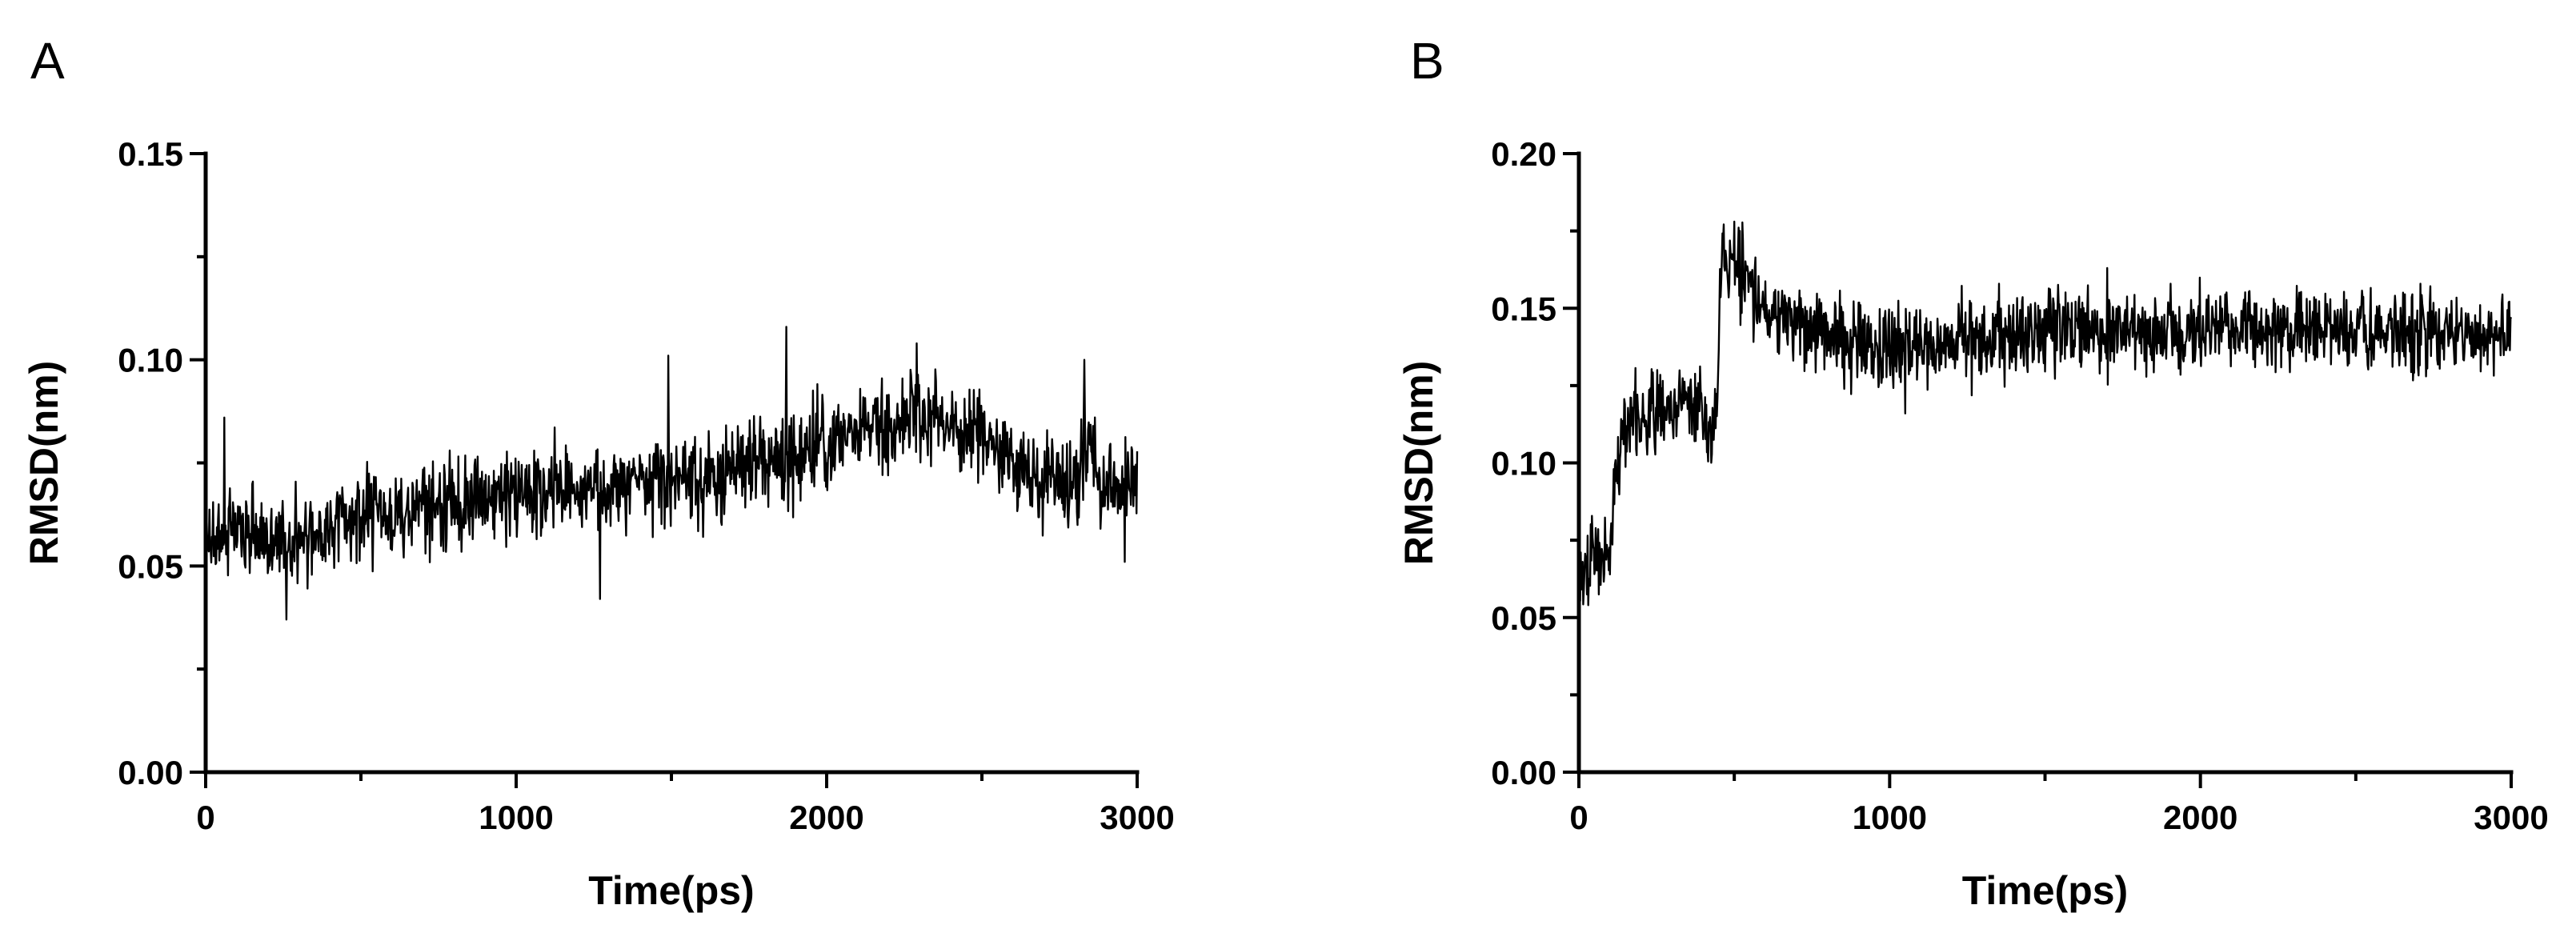 This screenshot has width=2576, height=945. What do you see at coordinates (1523, 154) in the screenshot?
I see `y-tick-label: 0.20` at bounding box center [1523, 154].